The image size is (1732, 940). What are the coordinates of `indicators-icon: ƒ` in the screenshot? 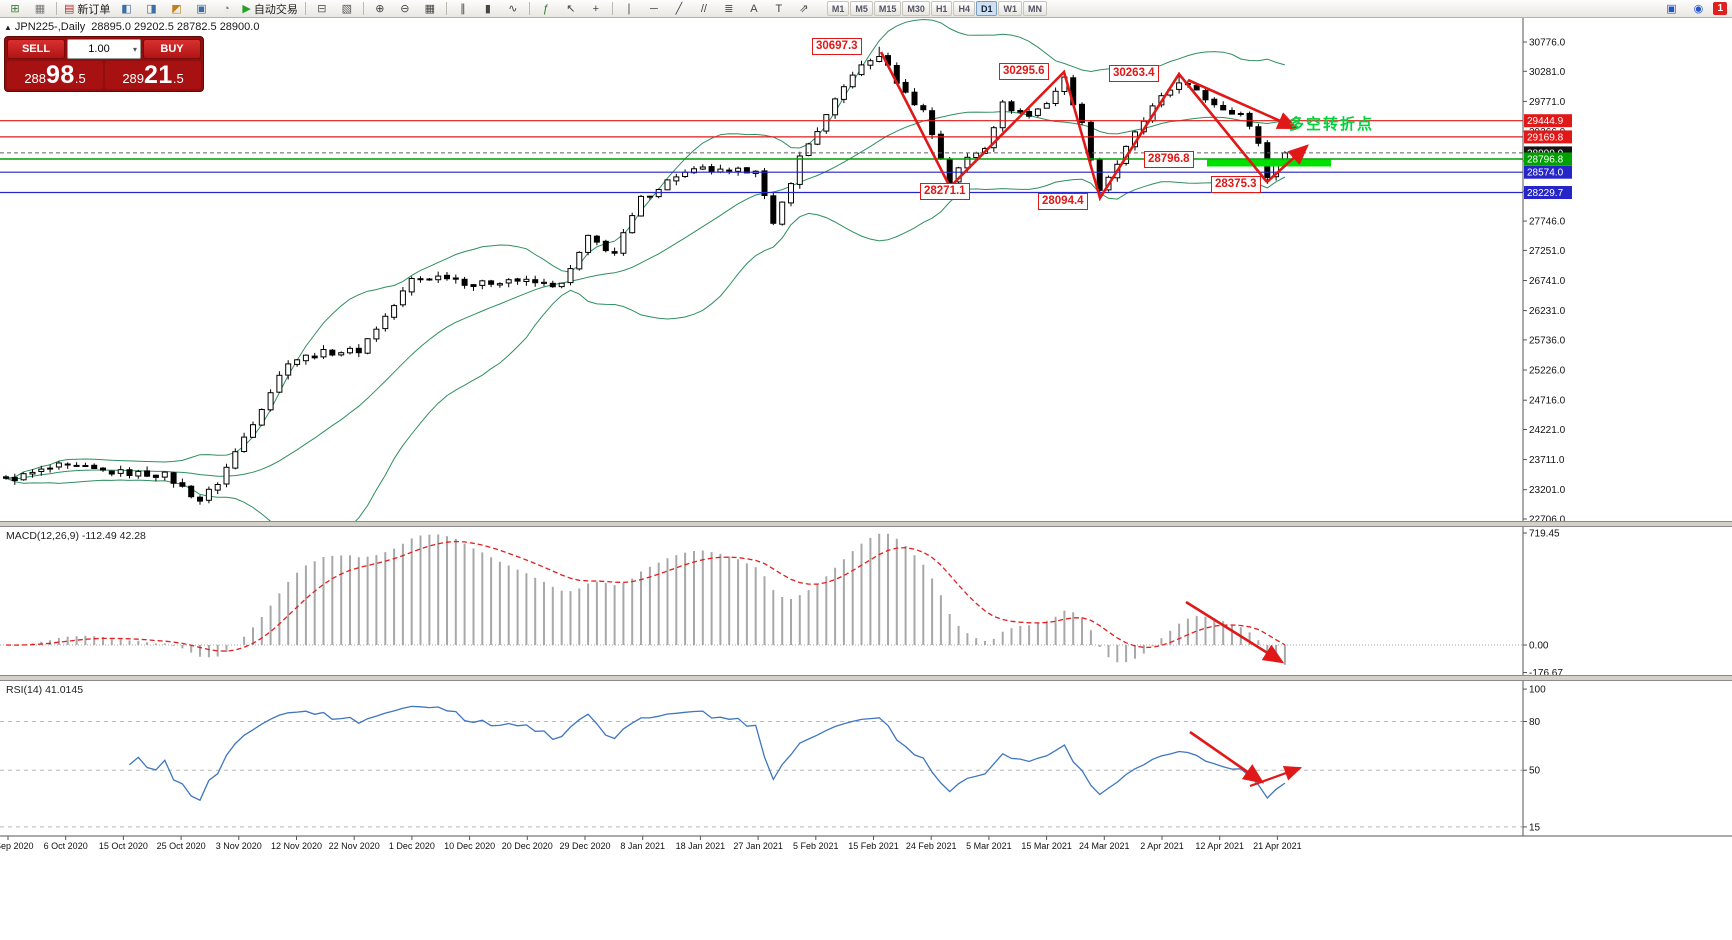 It's located at (546, 9).